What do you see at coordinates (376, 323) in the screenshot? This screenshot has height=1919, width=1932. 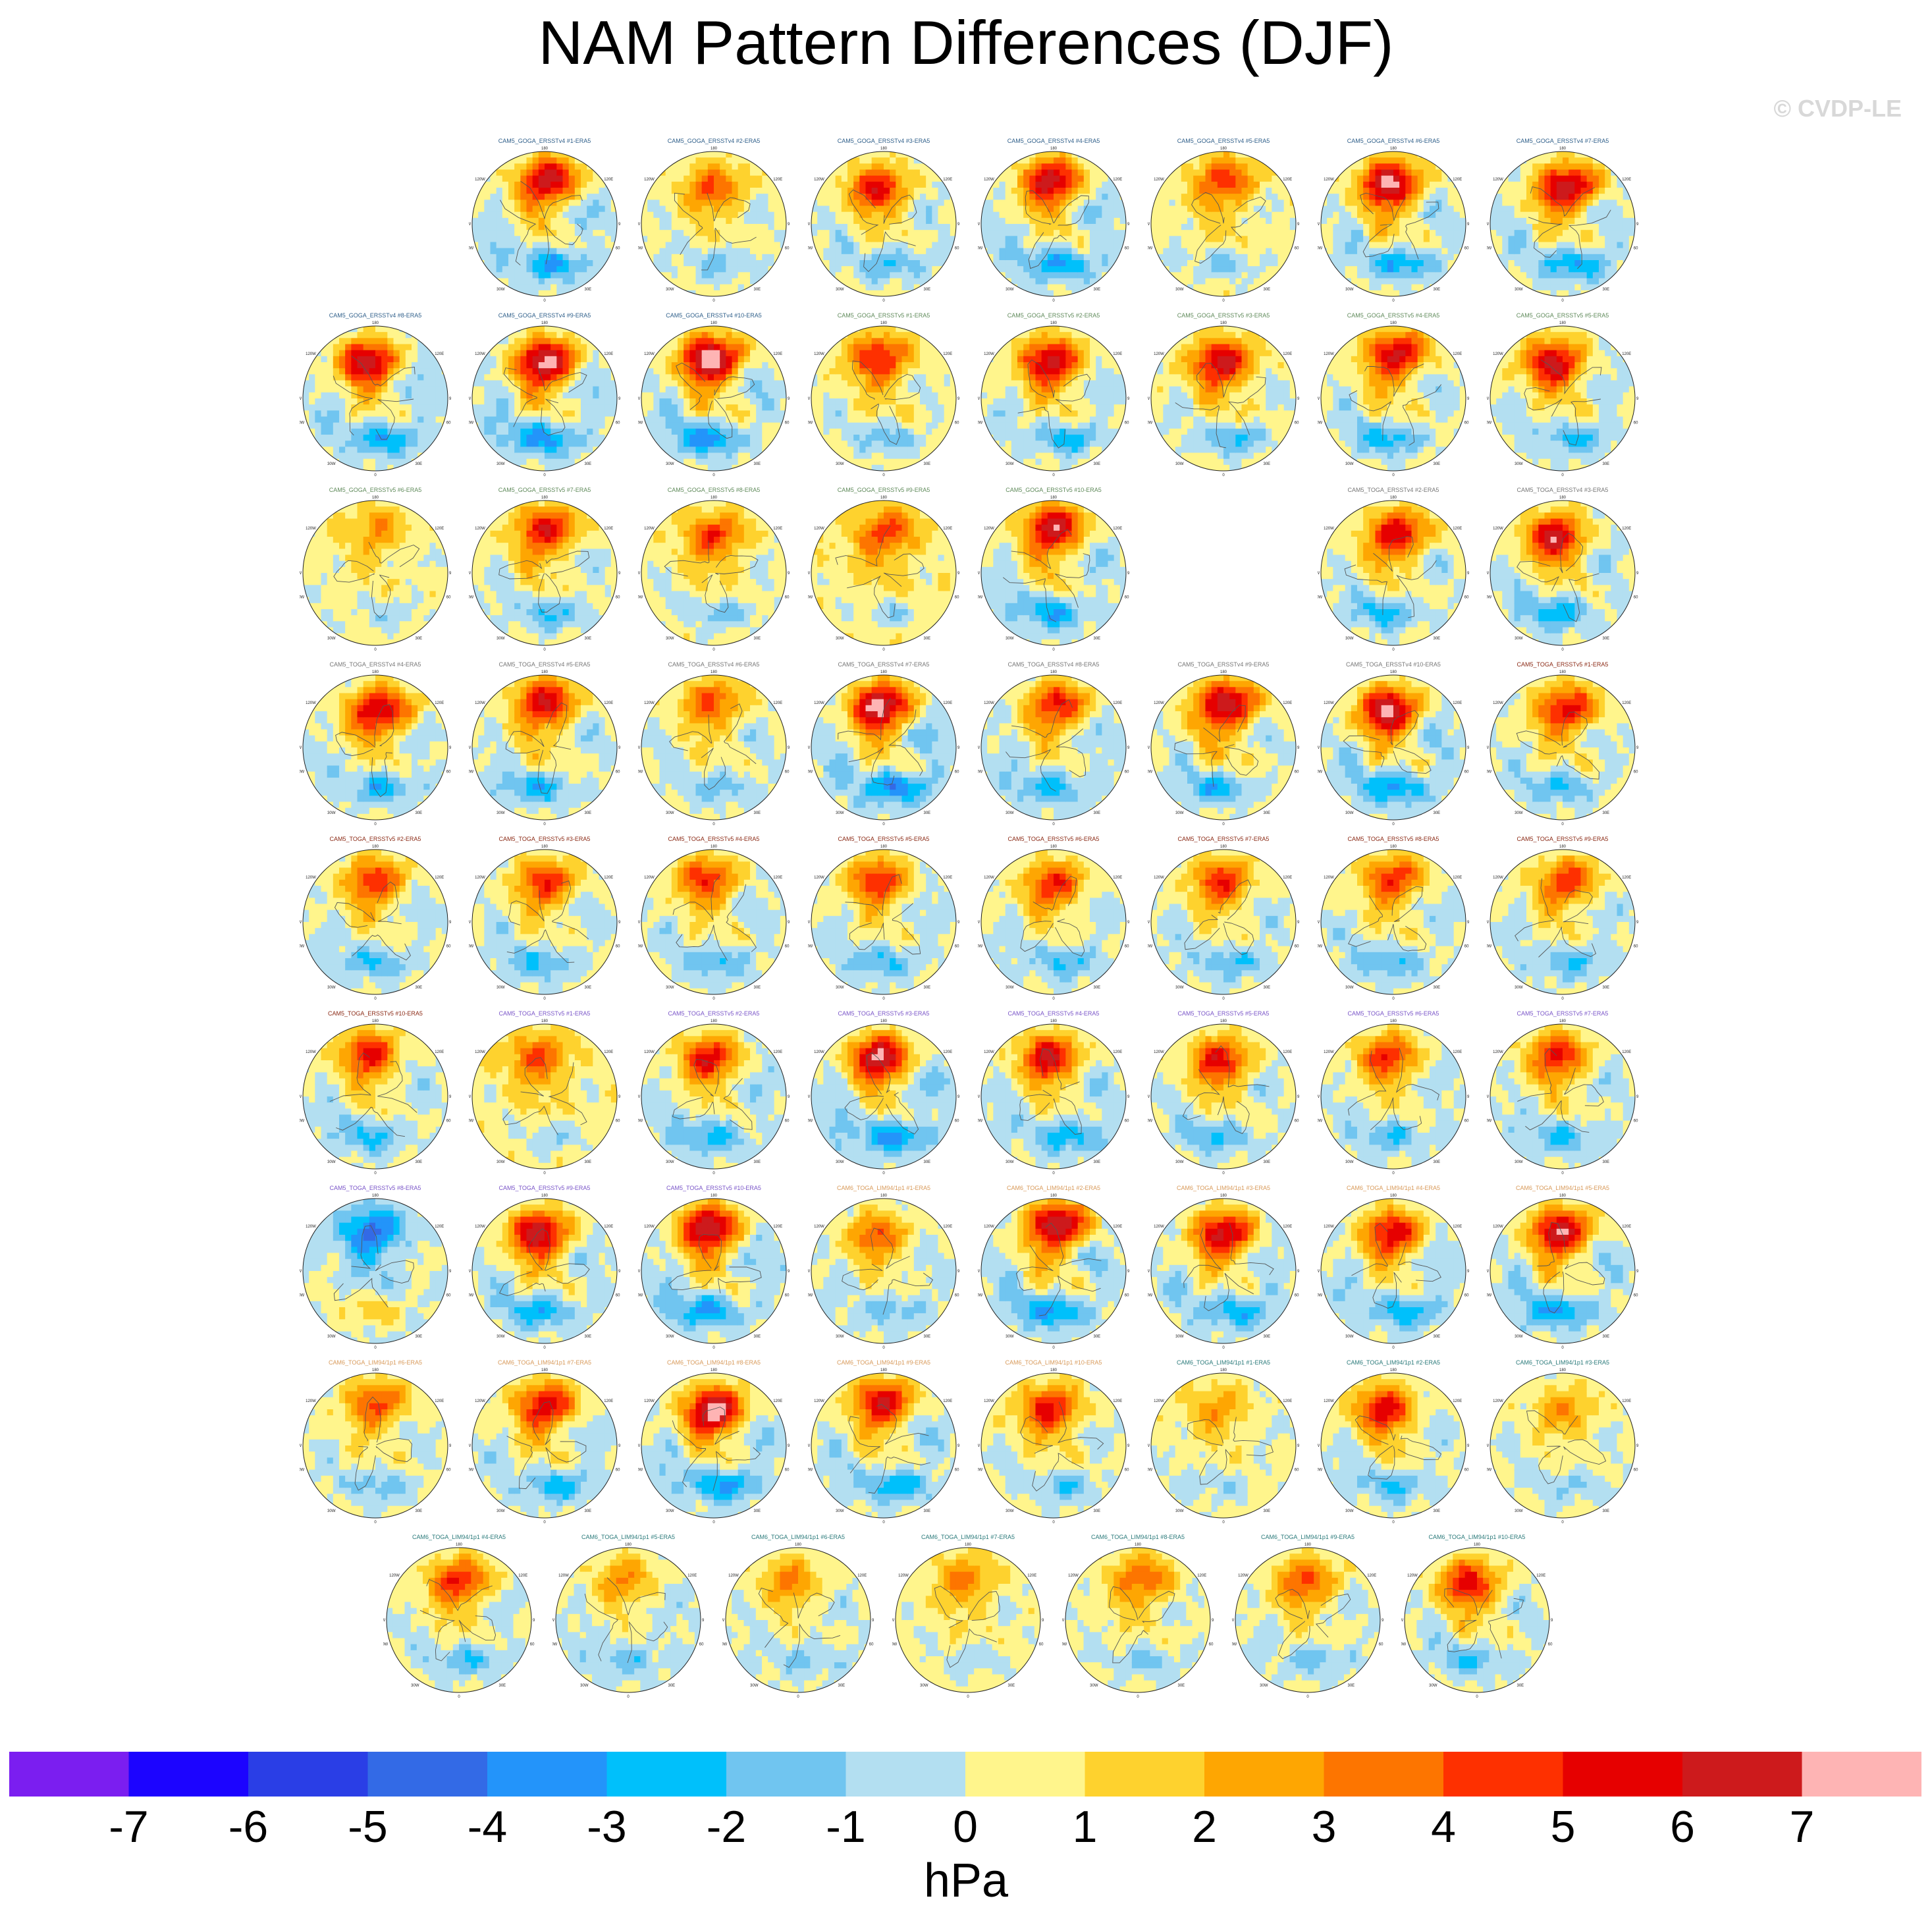 I see `longitude-label: 180` at bounding box center [376, 323].